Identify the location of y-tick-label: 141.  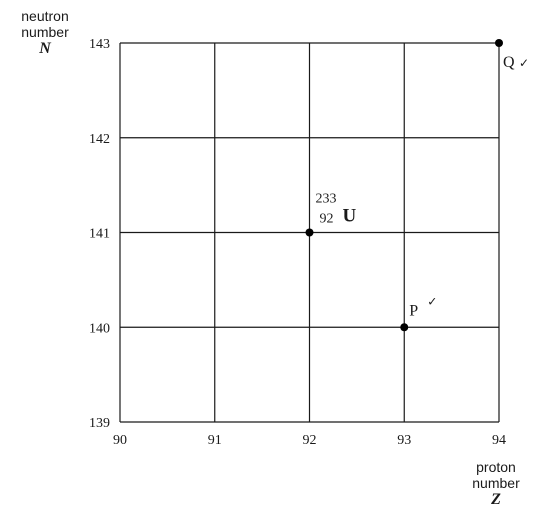
(99, 234).